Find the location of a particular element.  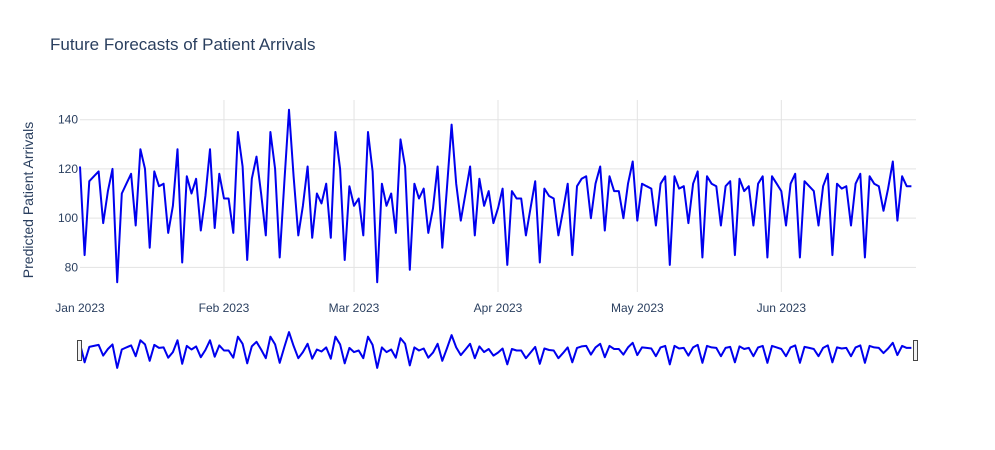

x-tick-label: Mar 2023 is located at coordinates (354, 308).